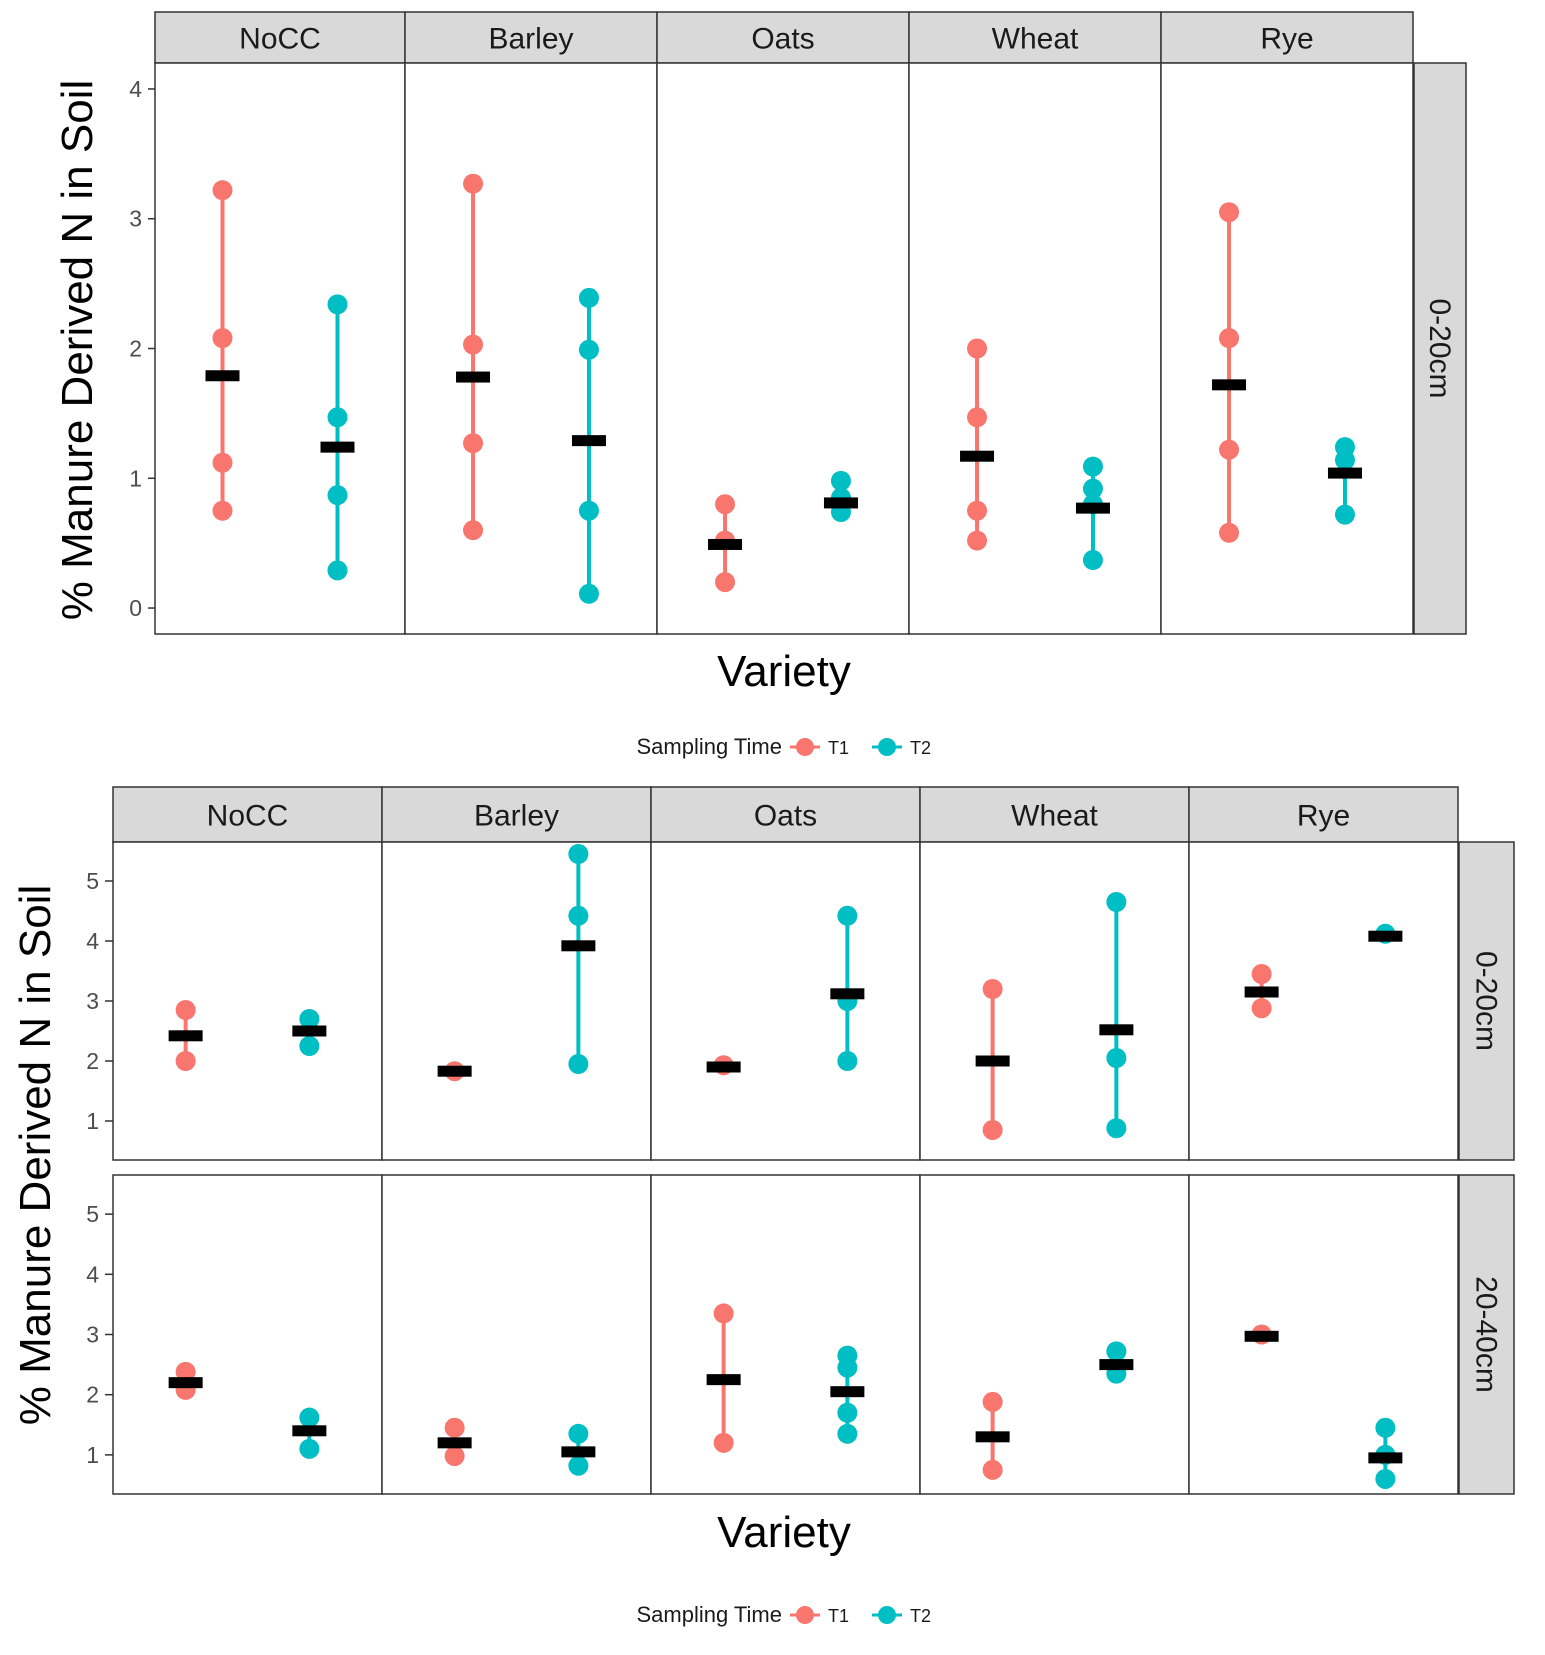  I want to click on y-tick-label: 0, so click(135, 608).